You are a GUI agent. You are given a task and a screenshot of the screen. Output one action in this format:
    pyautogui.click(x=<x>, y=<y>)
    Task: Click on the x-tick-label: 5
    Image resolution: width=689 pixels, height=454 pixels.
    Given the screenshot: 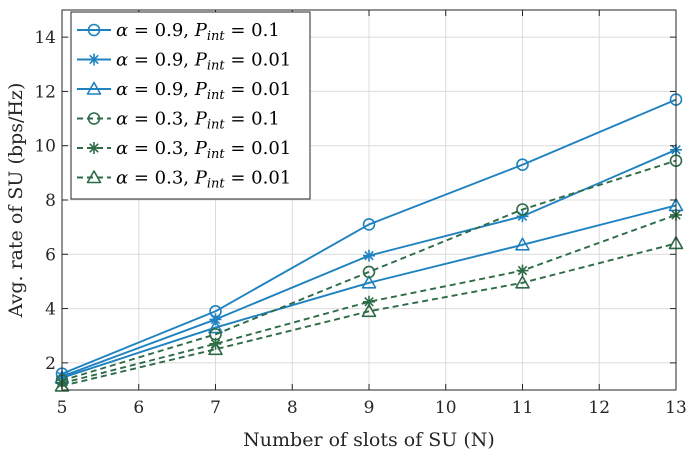 What is the action you would take?
    pyautogui.click(x=62, y=408)
    